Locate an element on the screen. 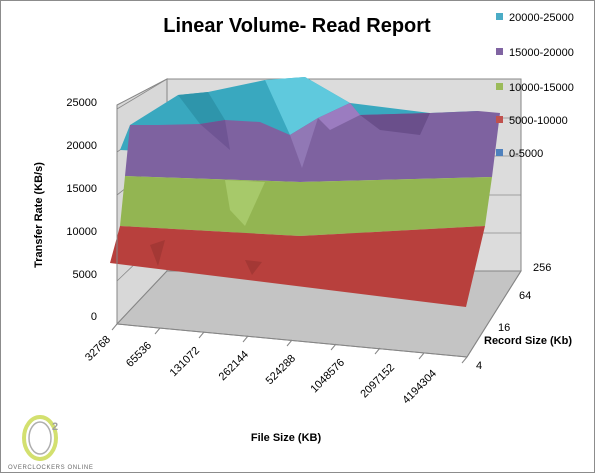  y-axis-label: Transfer Rate (KB/s) is located at coordinates (39, 215).